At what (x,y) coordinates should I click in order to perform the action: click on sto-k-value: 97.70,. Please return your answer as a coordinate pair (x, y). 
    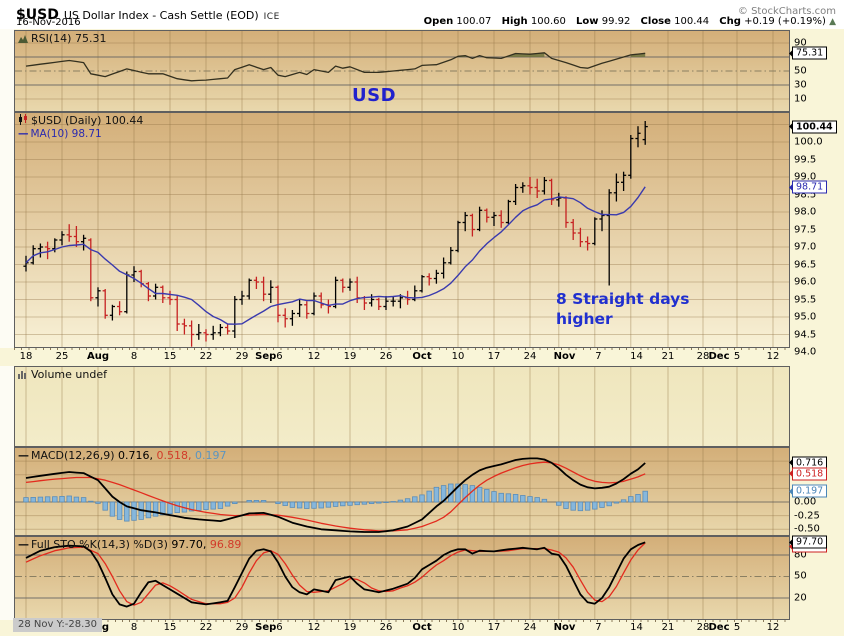
    Looking at the image, I should click on (189, 544).